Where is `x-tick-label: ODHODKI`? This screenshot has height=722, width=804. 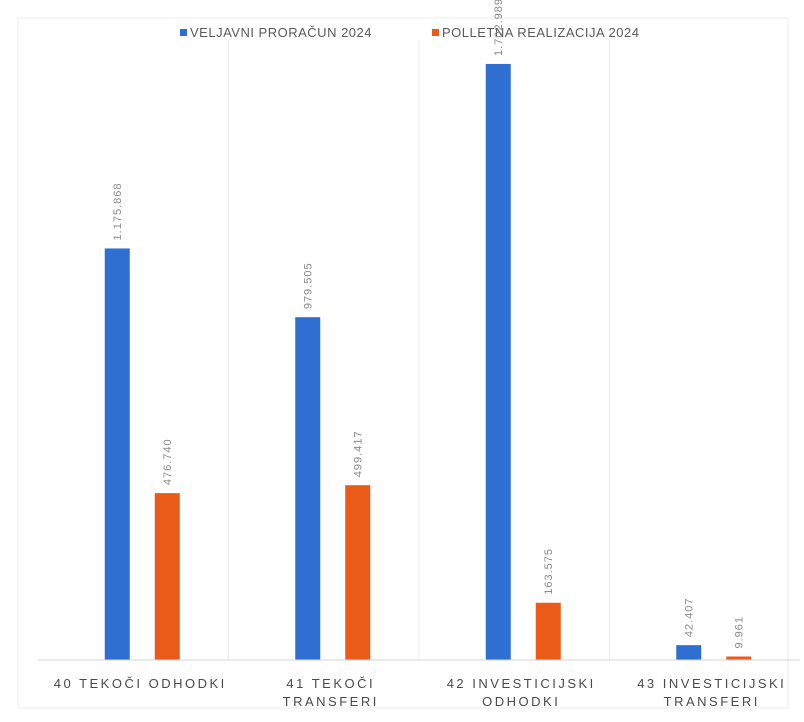
x-tick-label: ODHODKI is located at coordinates (521, 701).